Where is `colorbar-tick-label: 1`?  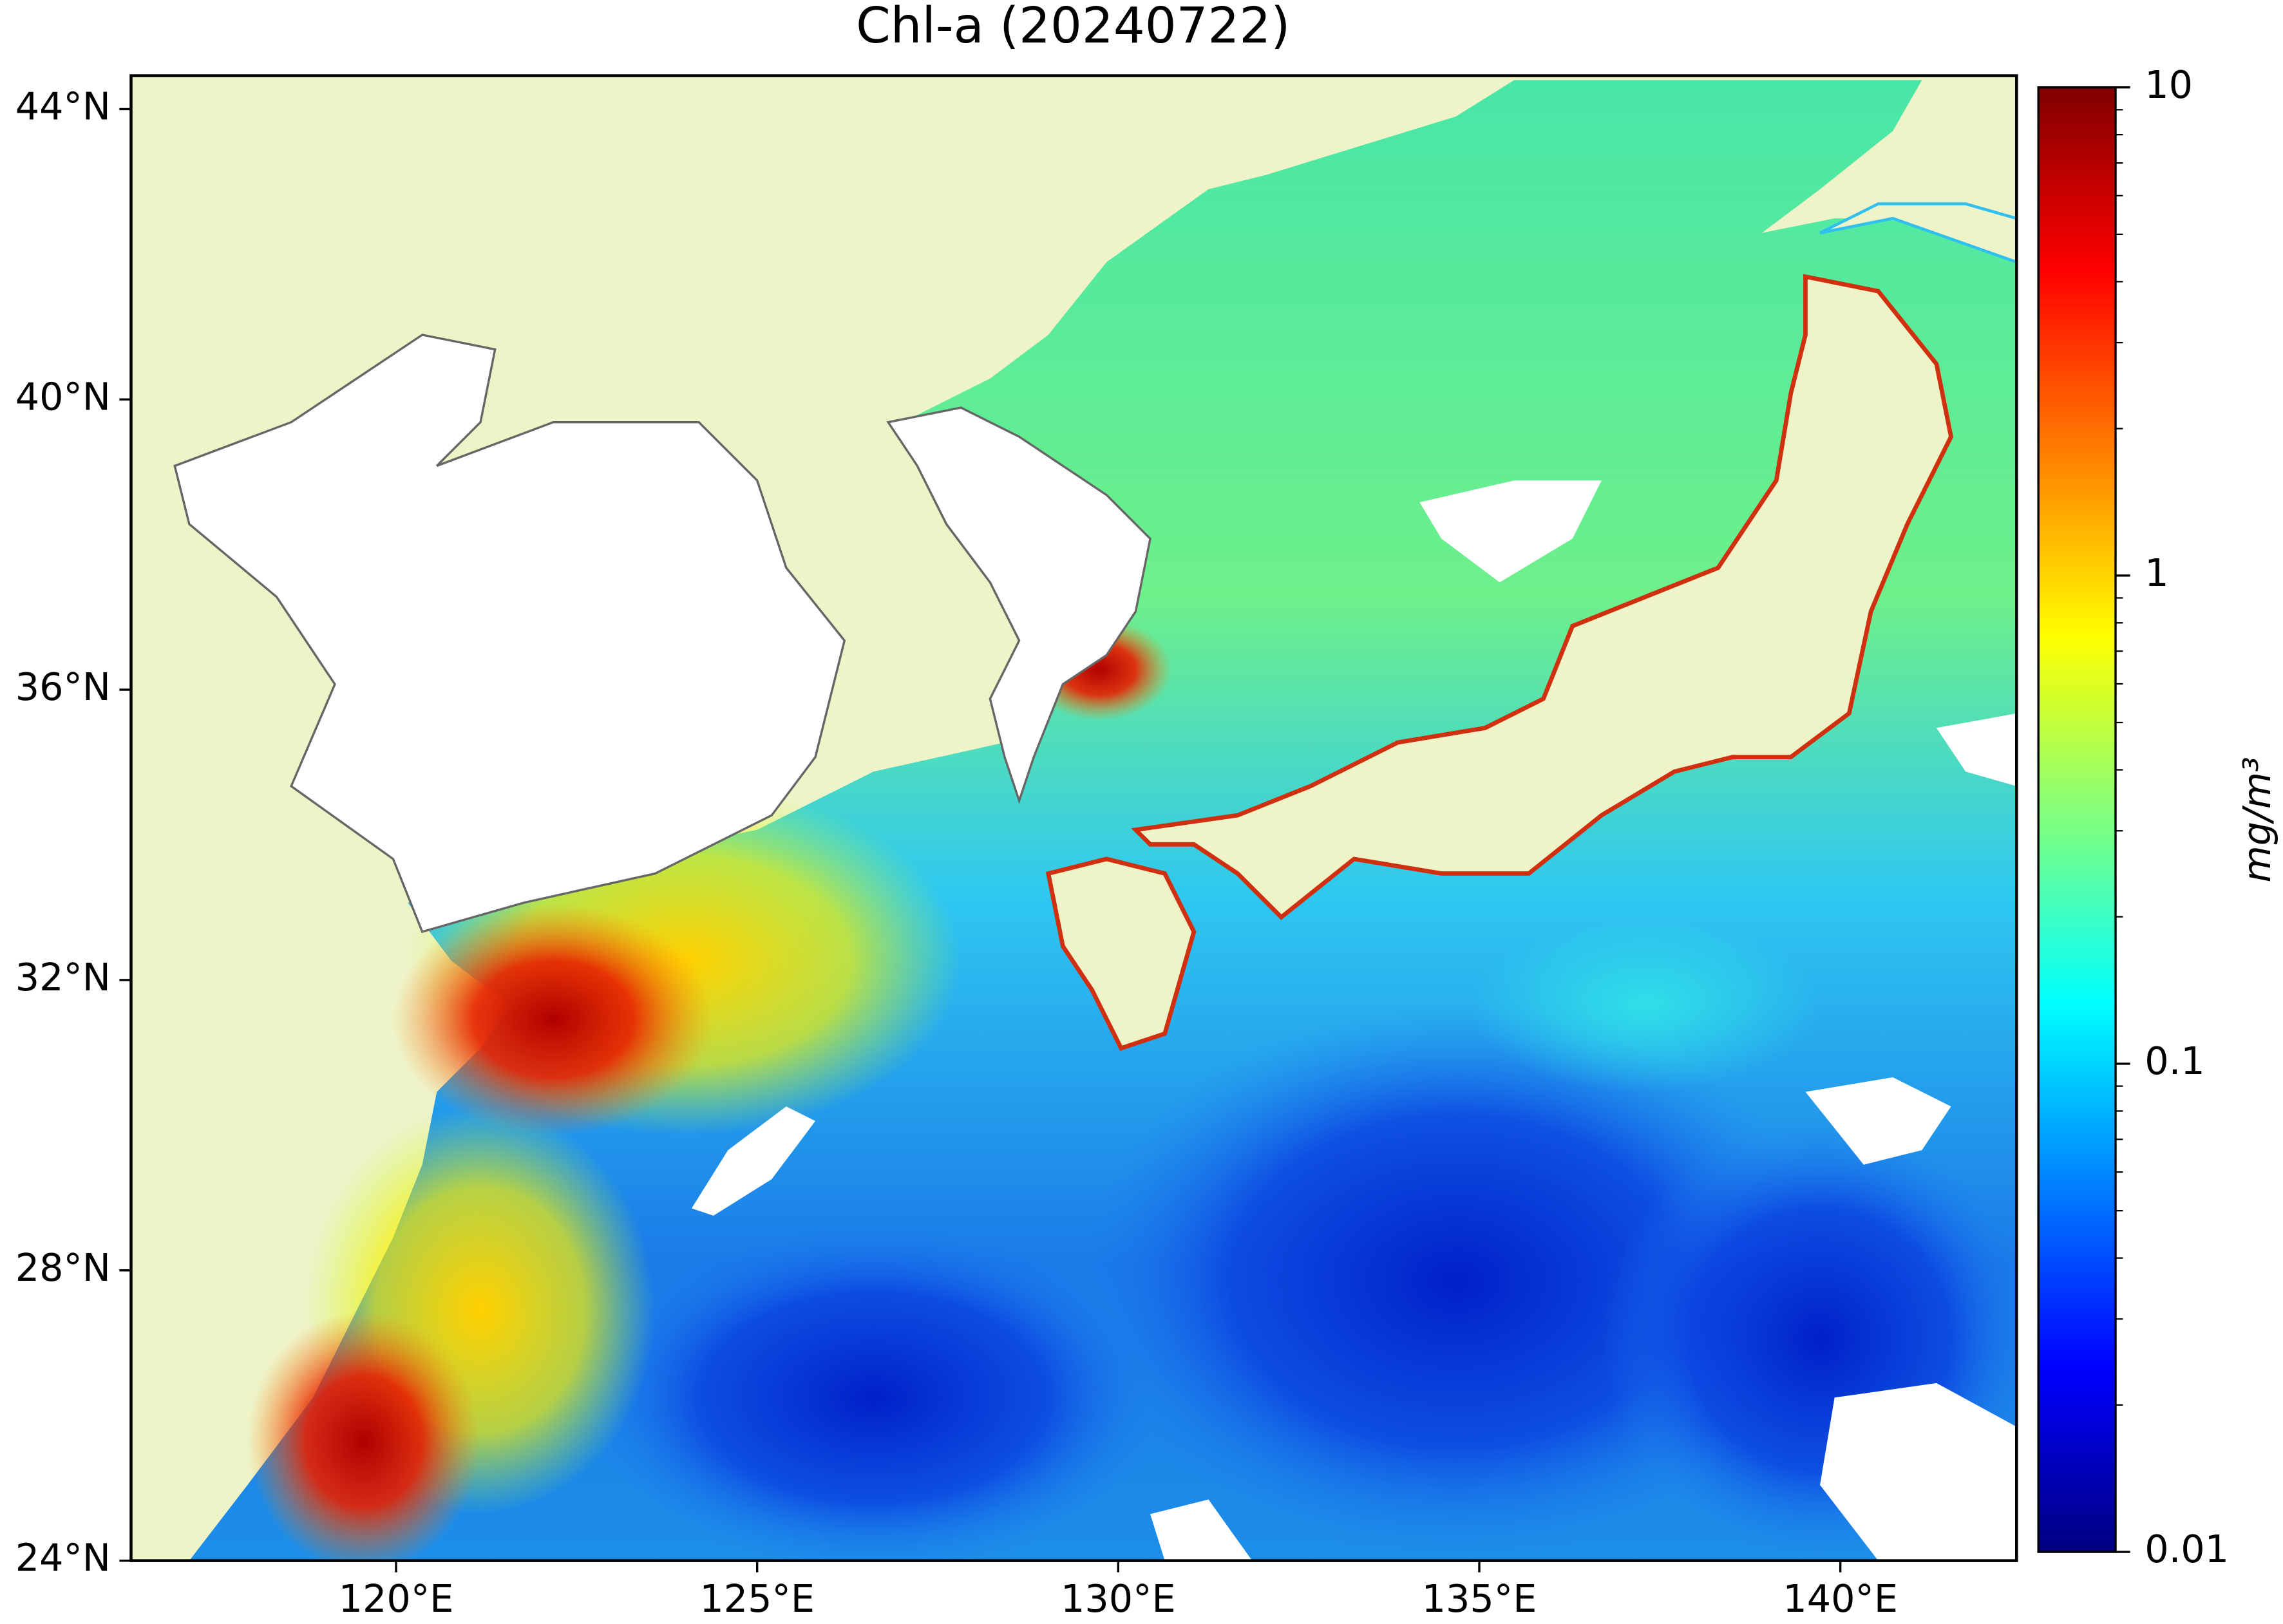 colorbar-tick-label: 1 is located at coordinates (2156, 573).